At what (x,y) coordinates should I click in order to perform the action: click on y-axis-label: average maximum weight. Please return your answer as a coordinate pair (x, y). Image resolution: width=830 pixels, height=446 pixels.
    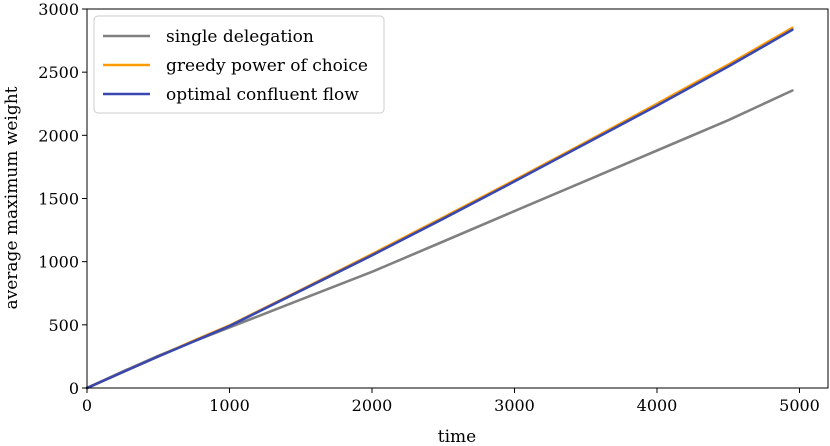
    Looking at the image, I should click on (12, 197).